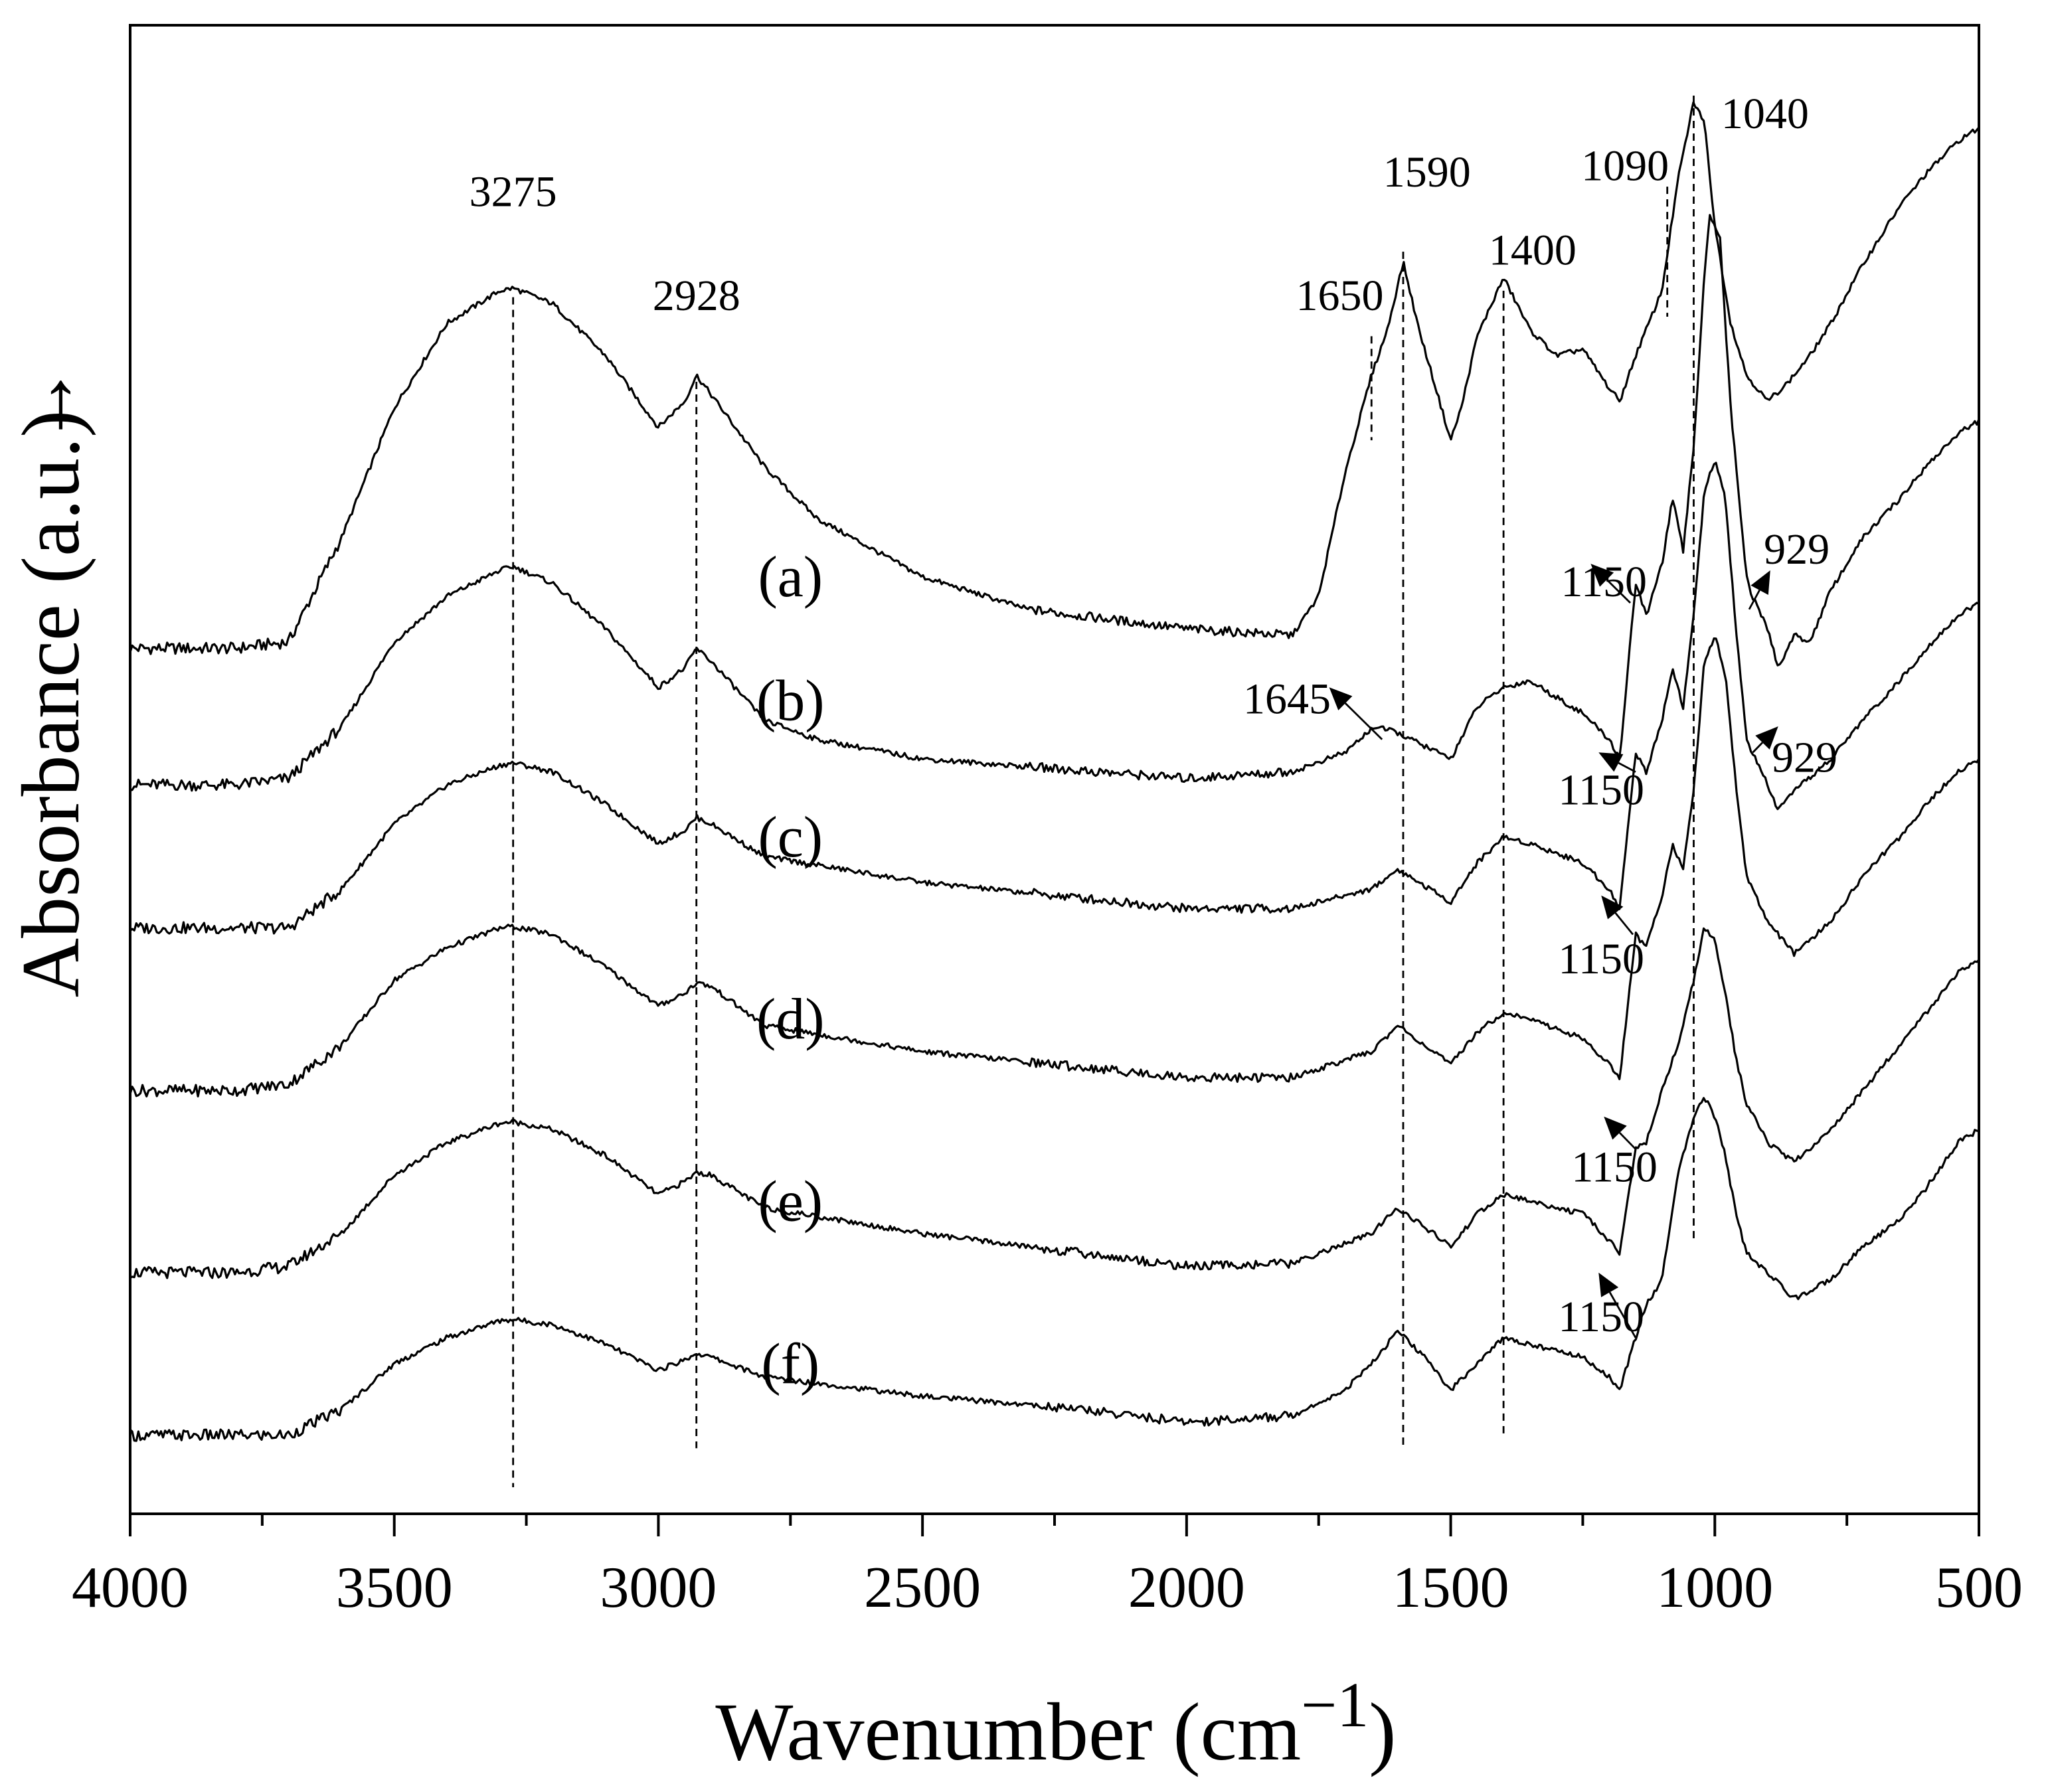  What do you see at coordinates (1601, 959) in the screenshot?
I see `peak-label-12: 1150` at bounding box center [1601, 959].